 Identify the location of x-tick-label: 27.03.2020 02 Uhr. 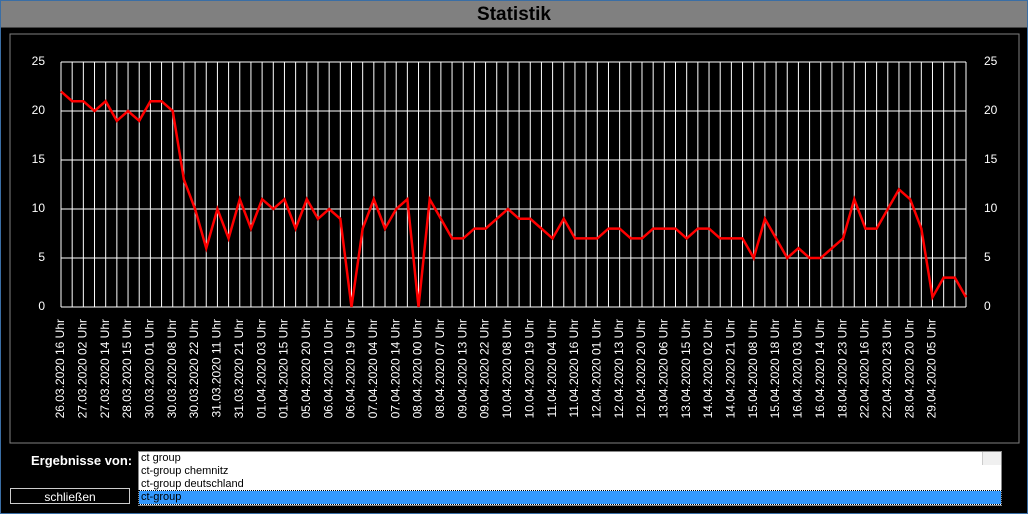
(83, 368).